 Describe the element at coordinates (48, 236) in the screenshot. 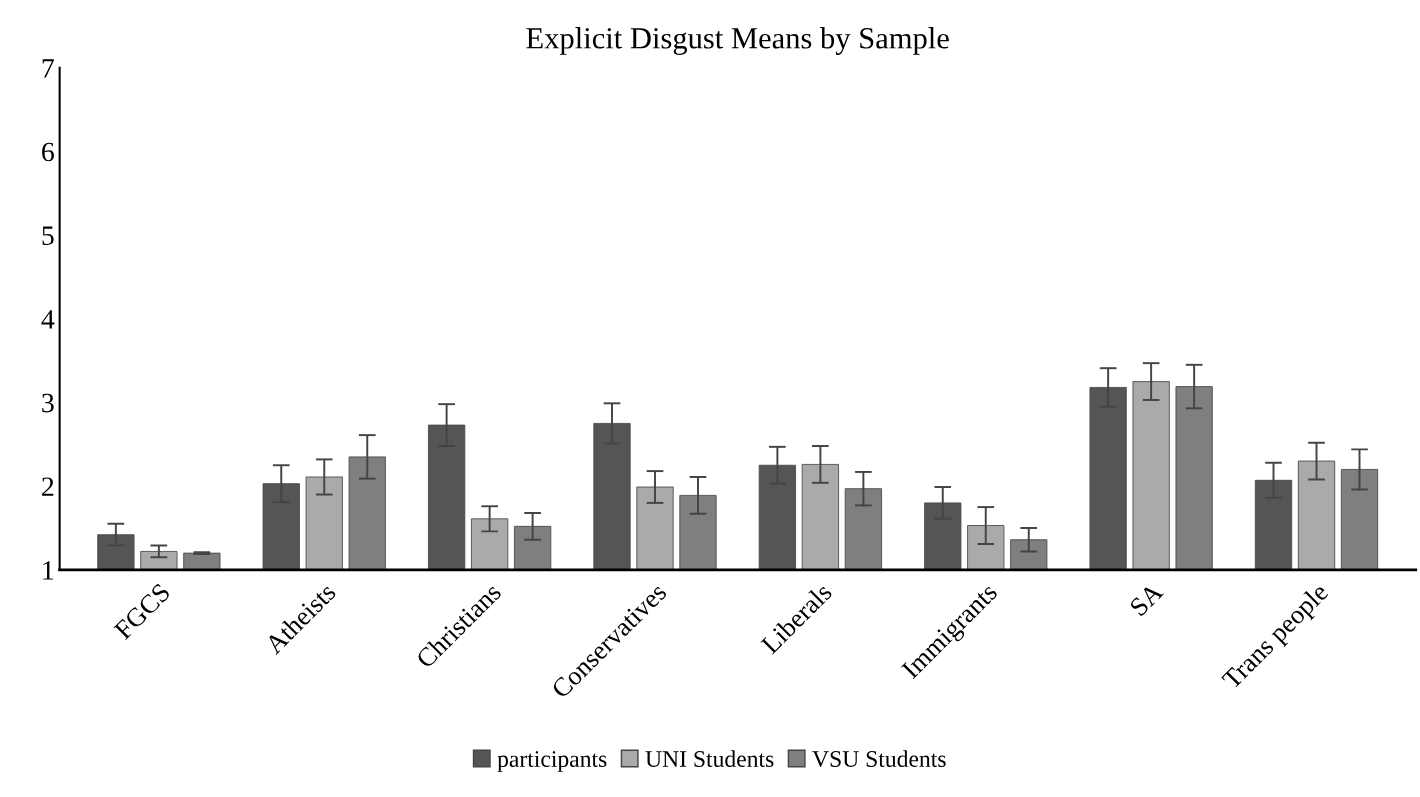

I see `y-tick-label: 5` at that location.